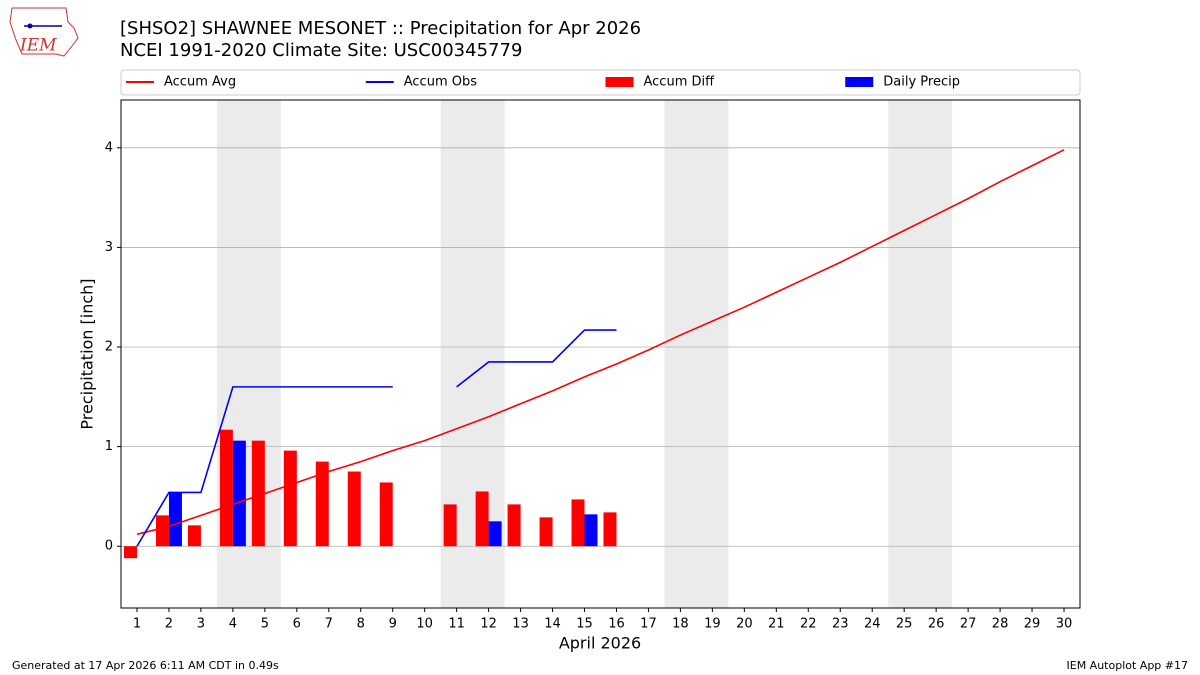 The height and width of the screenshot is (675, 1200). What do you see at coordinates (233, 624) in the screenshot?
I see `x-tick-label: 4` at bounding box center [233, 624].